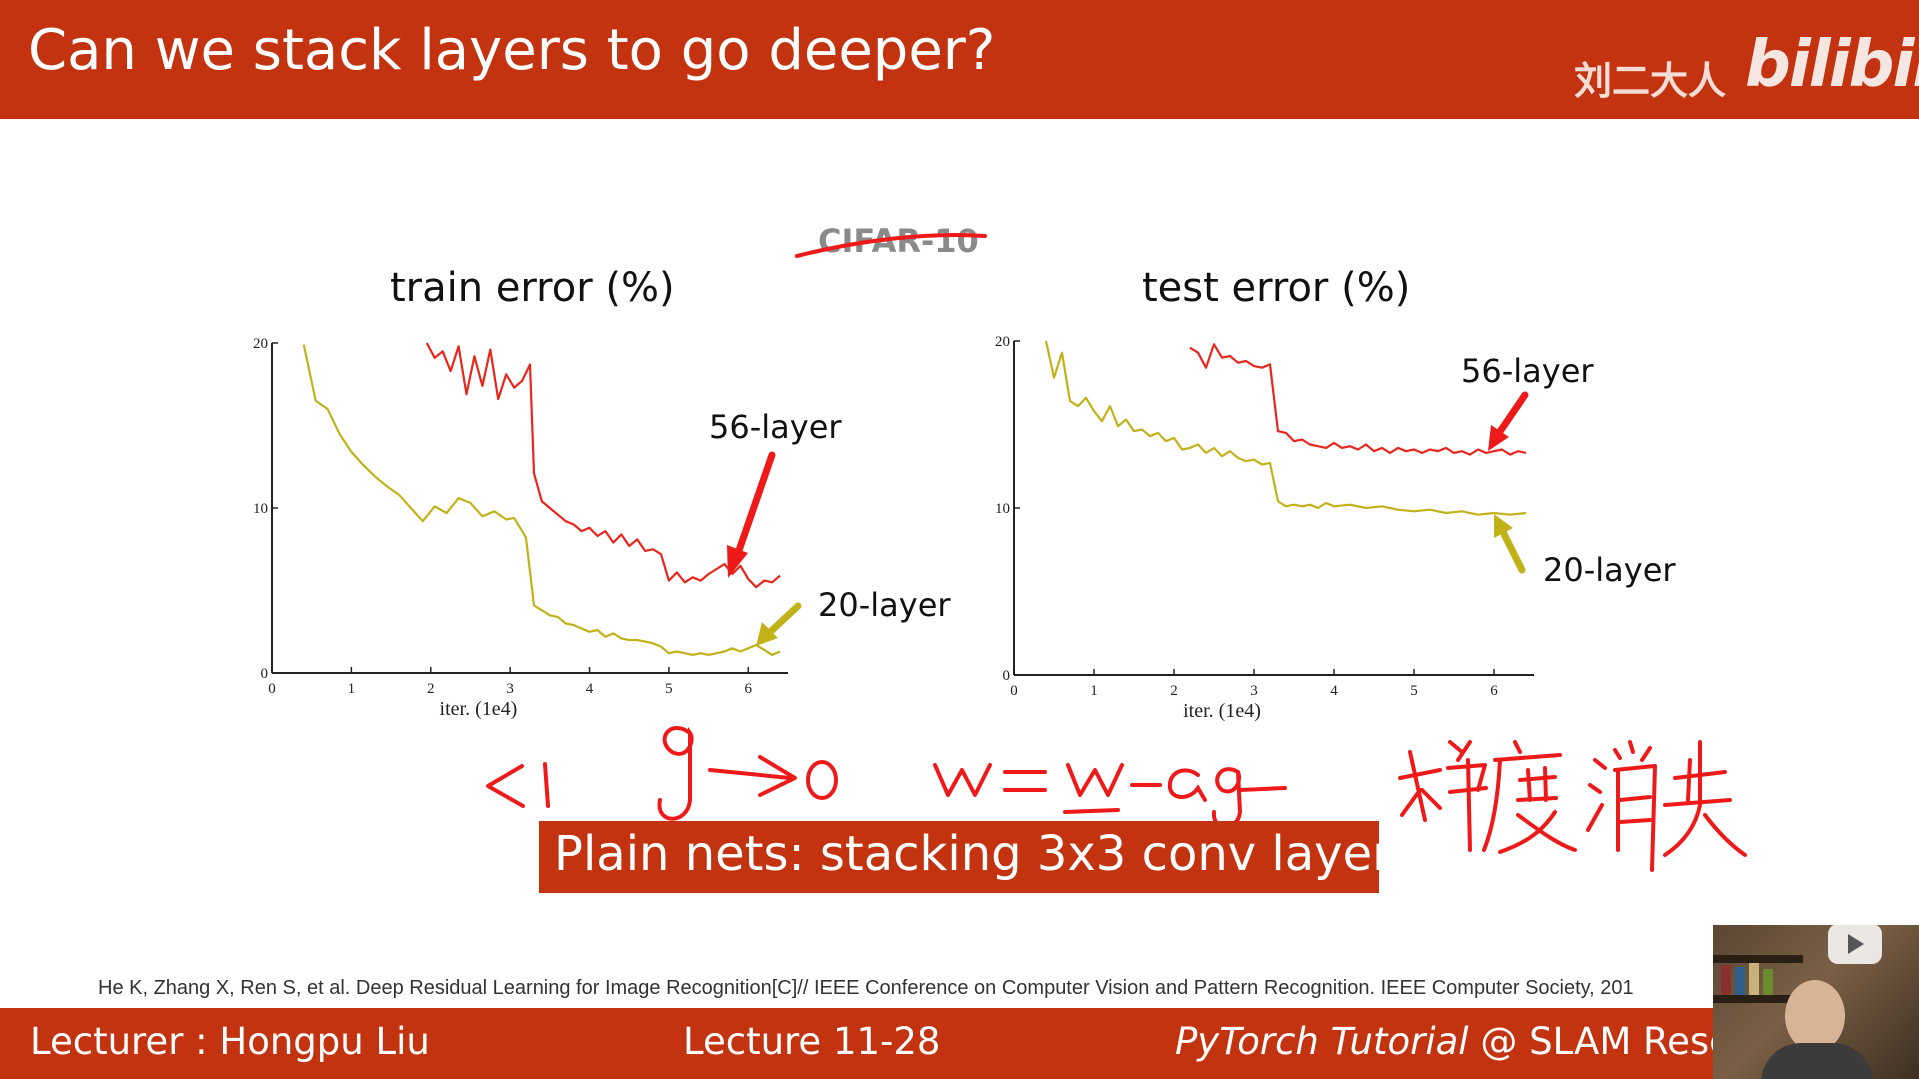 The height and width of the screenshot is (1079, 1919). I want to click on caption-box, so click(959, 857).